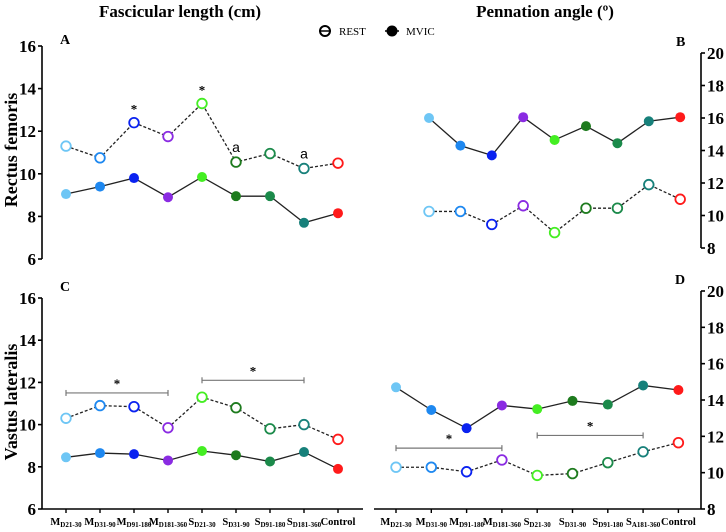  What do you see at coordinates (573, 523) in the screenshot?
I see `x-tick-label: SD31-90` at bounding box center [573, 523].